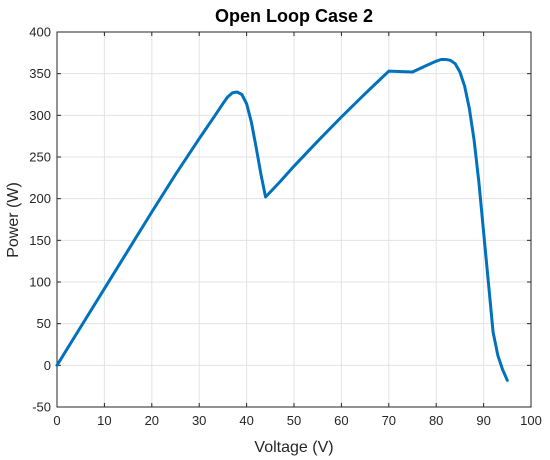 The width and height of the screenshot is (550, 460). Describe the element at coordinates (13, 220) in the screenshot. I see `y-axis-label: Power (W)` at that location.